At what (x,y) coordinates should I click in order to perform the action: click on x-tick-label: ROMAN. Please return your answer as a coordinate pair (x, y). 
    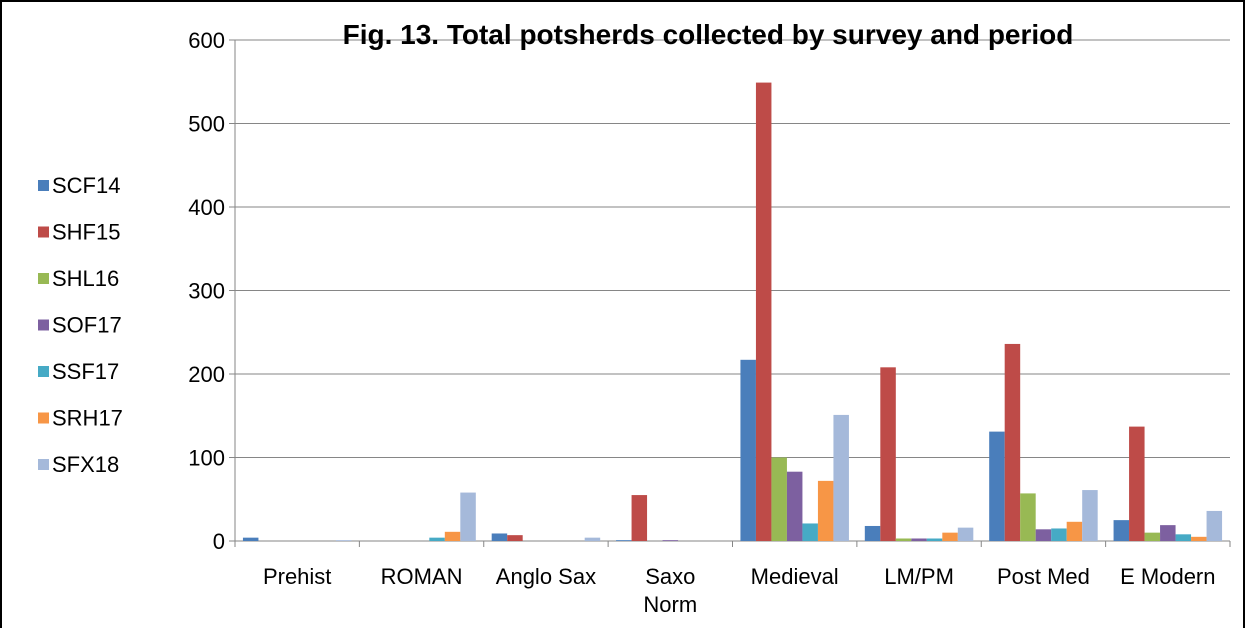
    Looking at the image, I should click on (422, 576).